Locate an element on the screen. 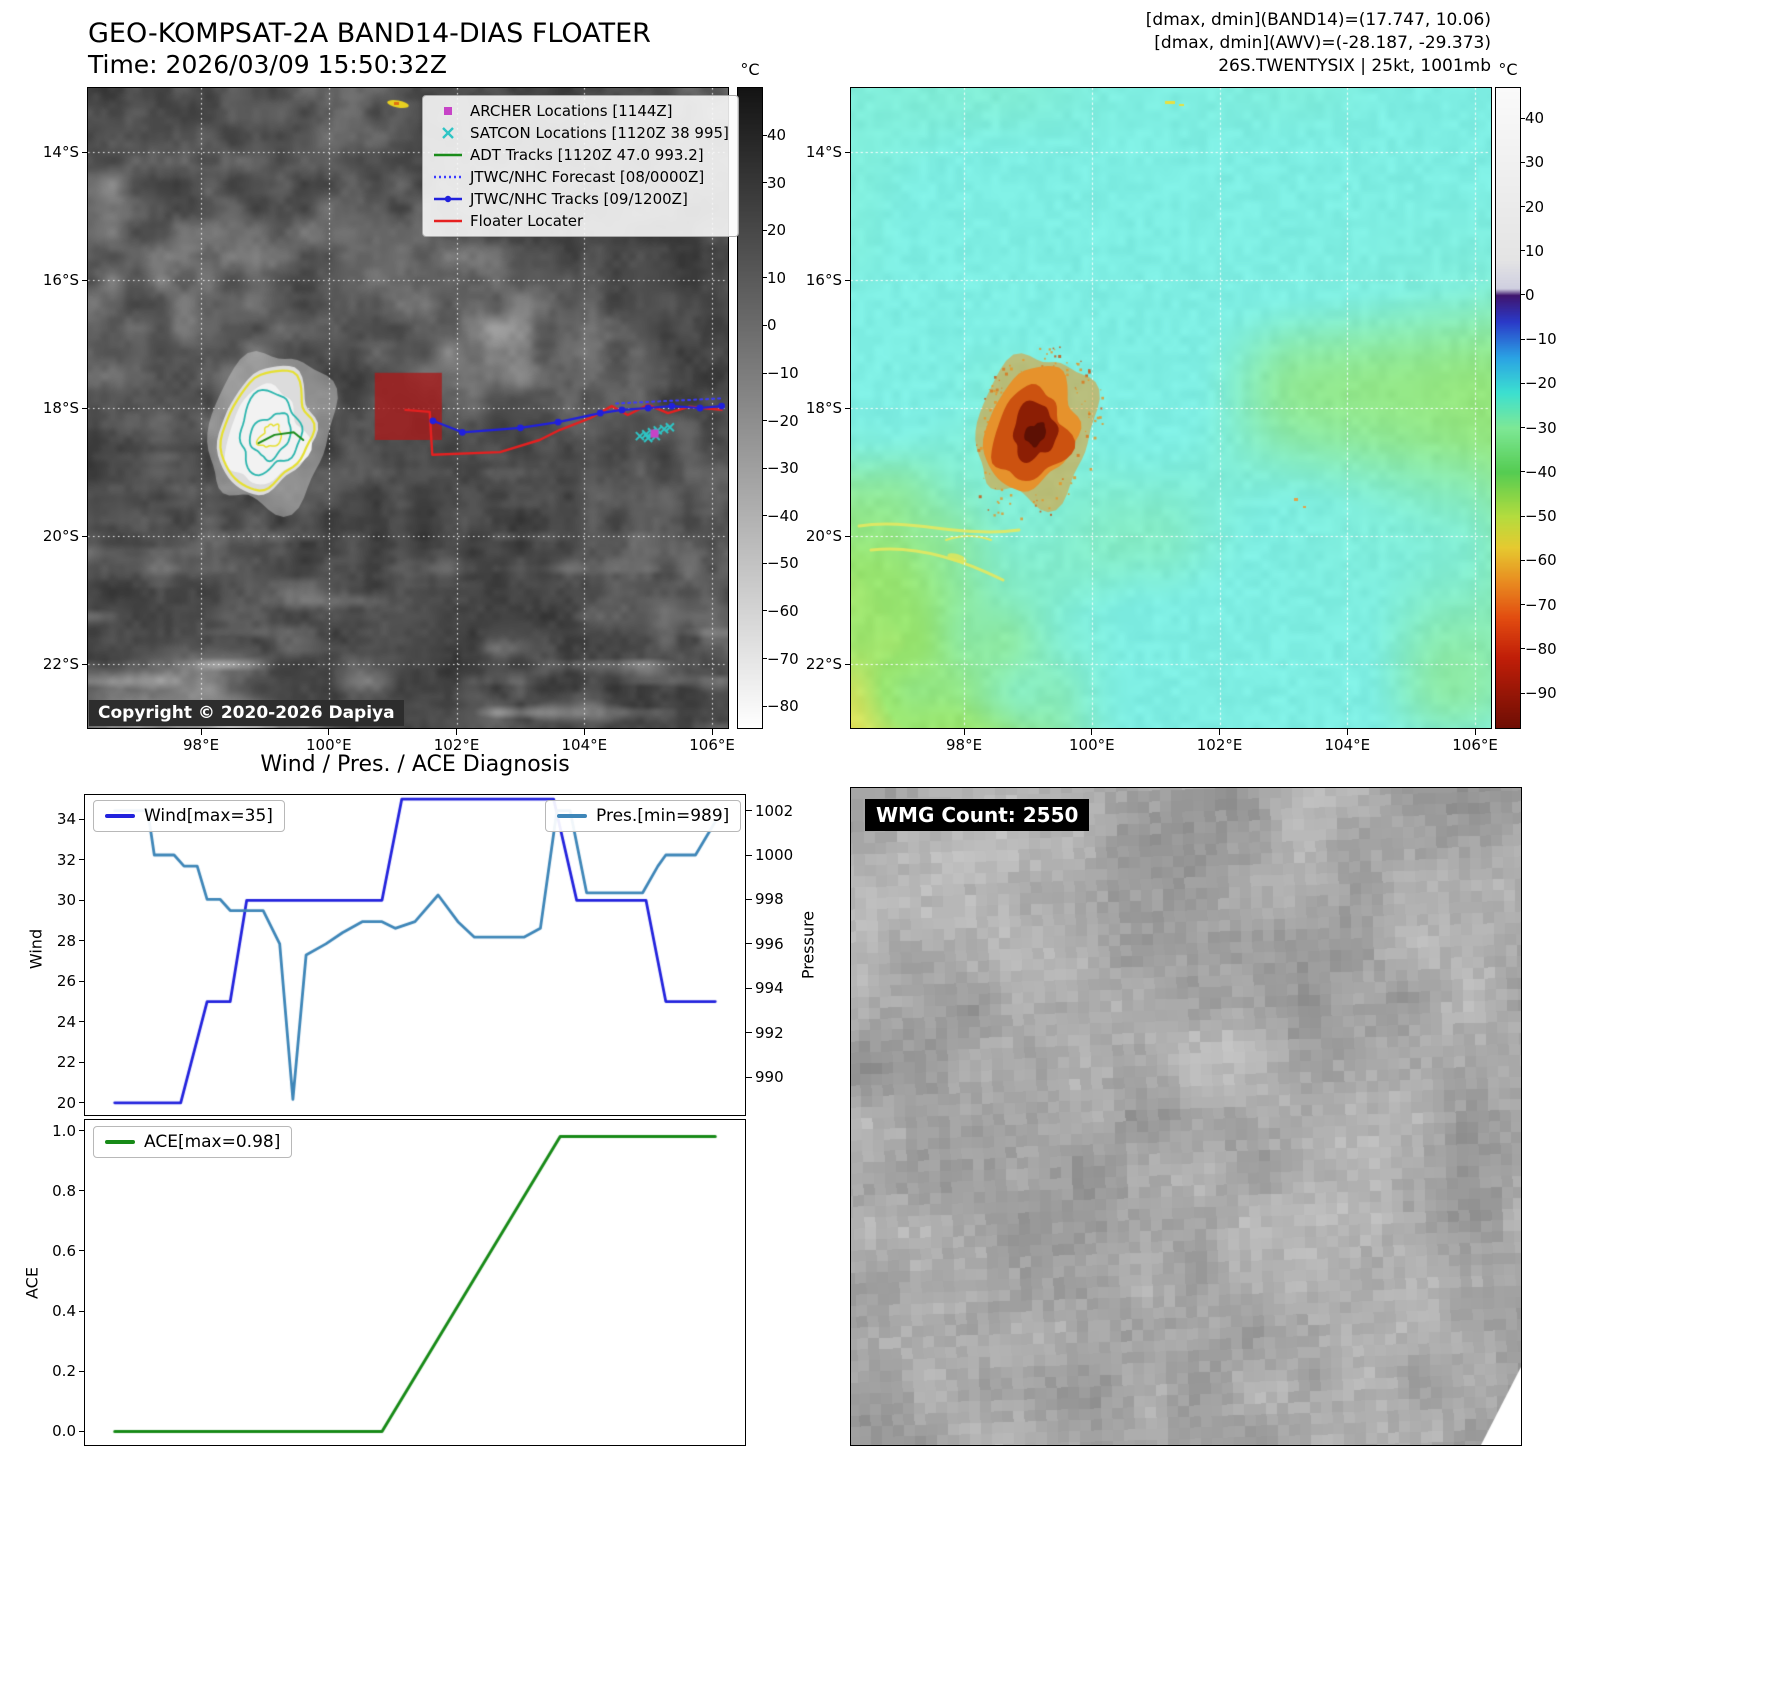 The height and width of the screenshot is (1690, 1792). legend-label: JTWC/NHC Tracks [09/1200Z] is located at coordinates (579, 199).